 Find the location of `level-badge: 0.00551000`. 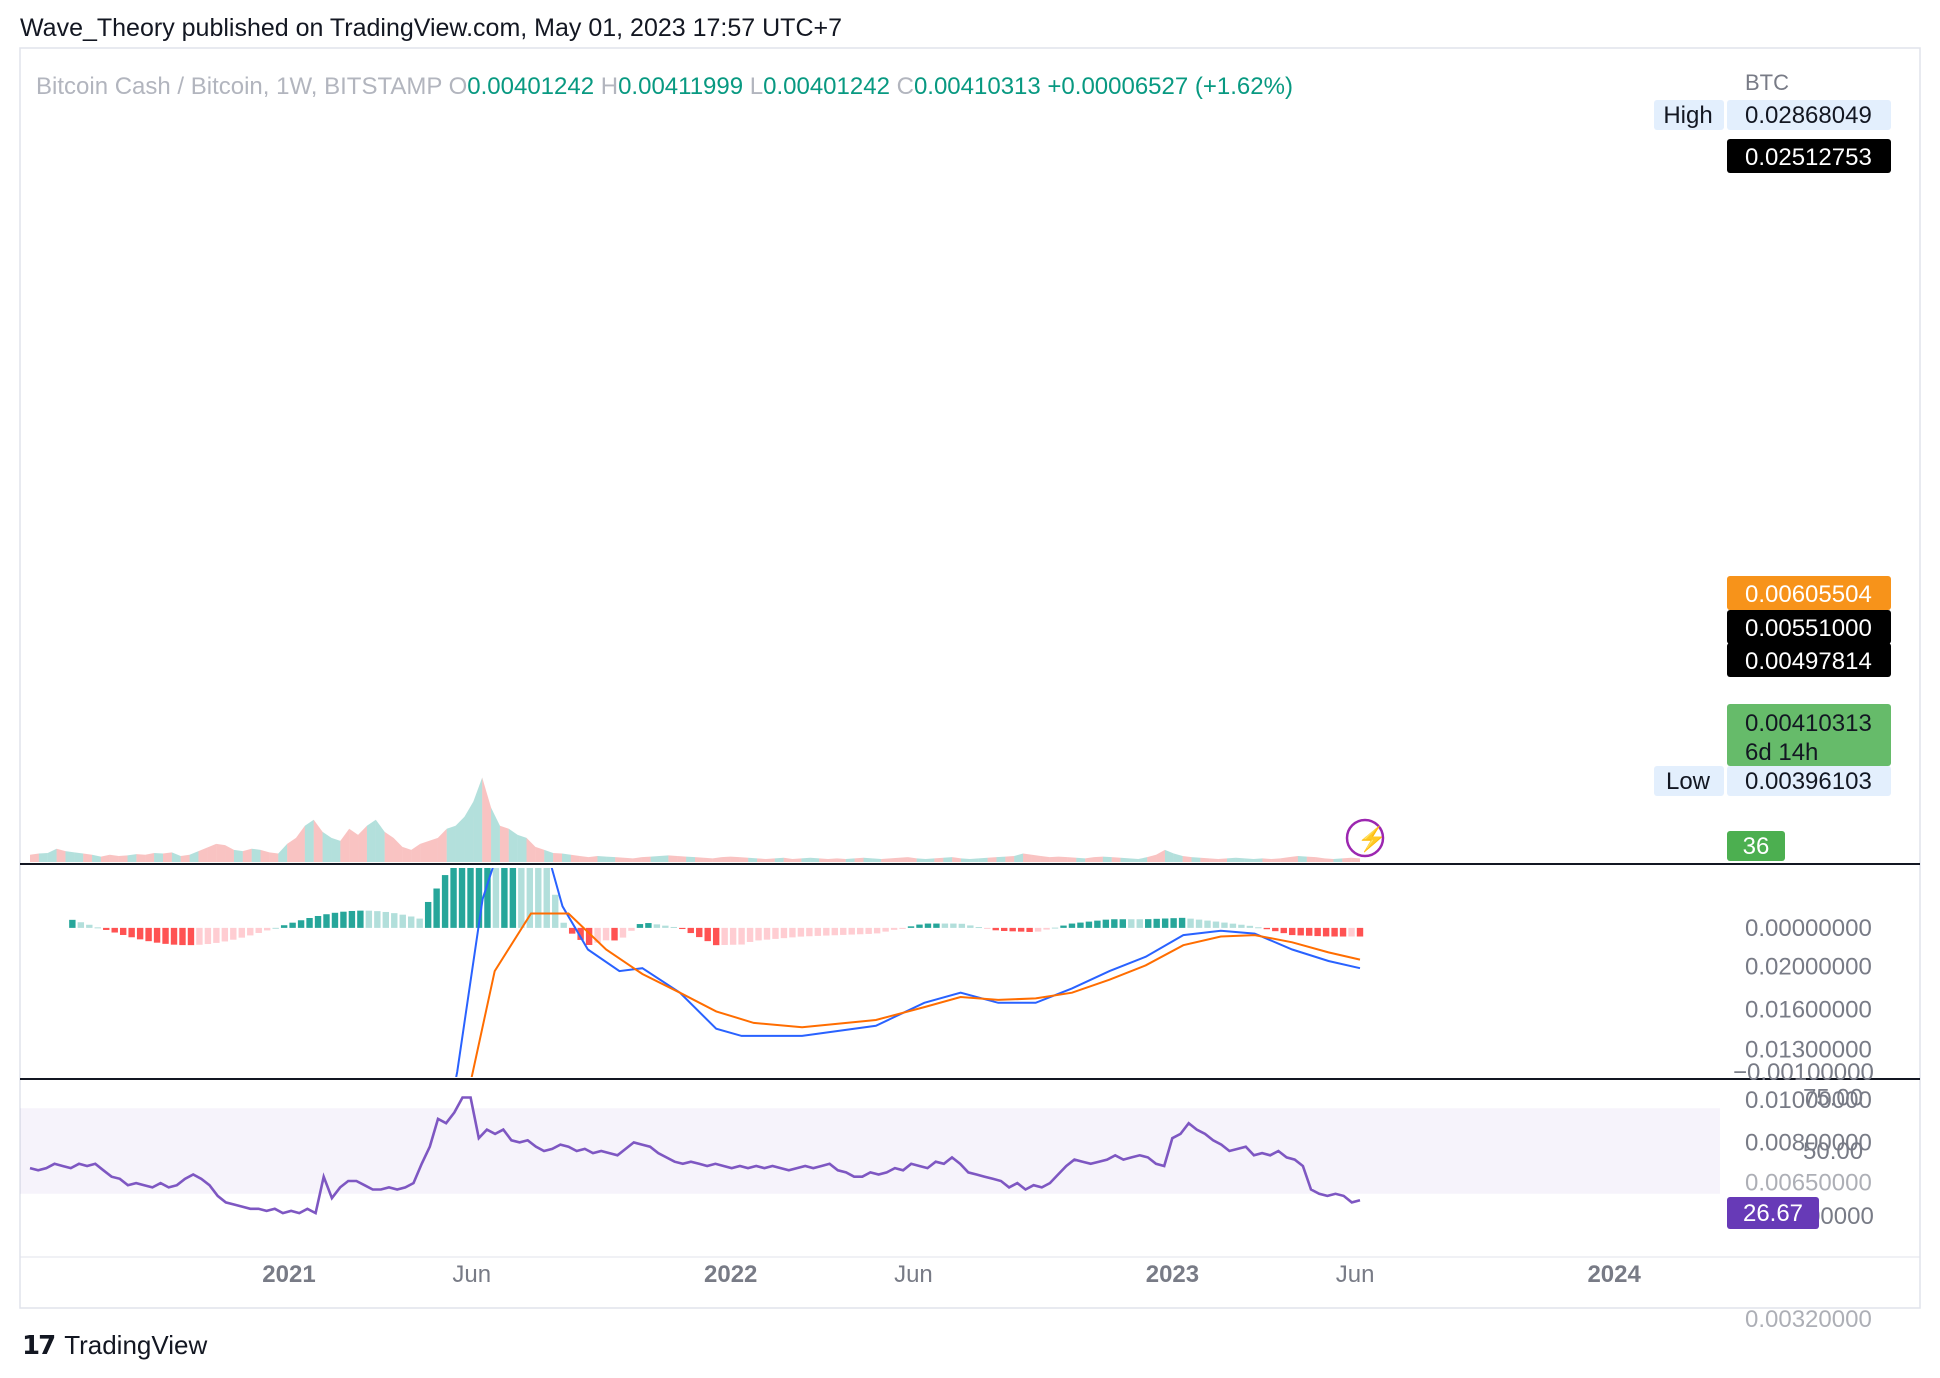

level-badge: 0.00551000 is located at coordinates (1809, 627).